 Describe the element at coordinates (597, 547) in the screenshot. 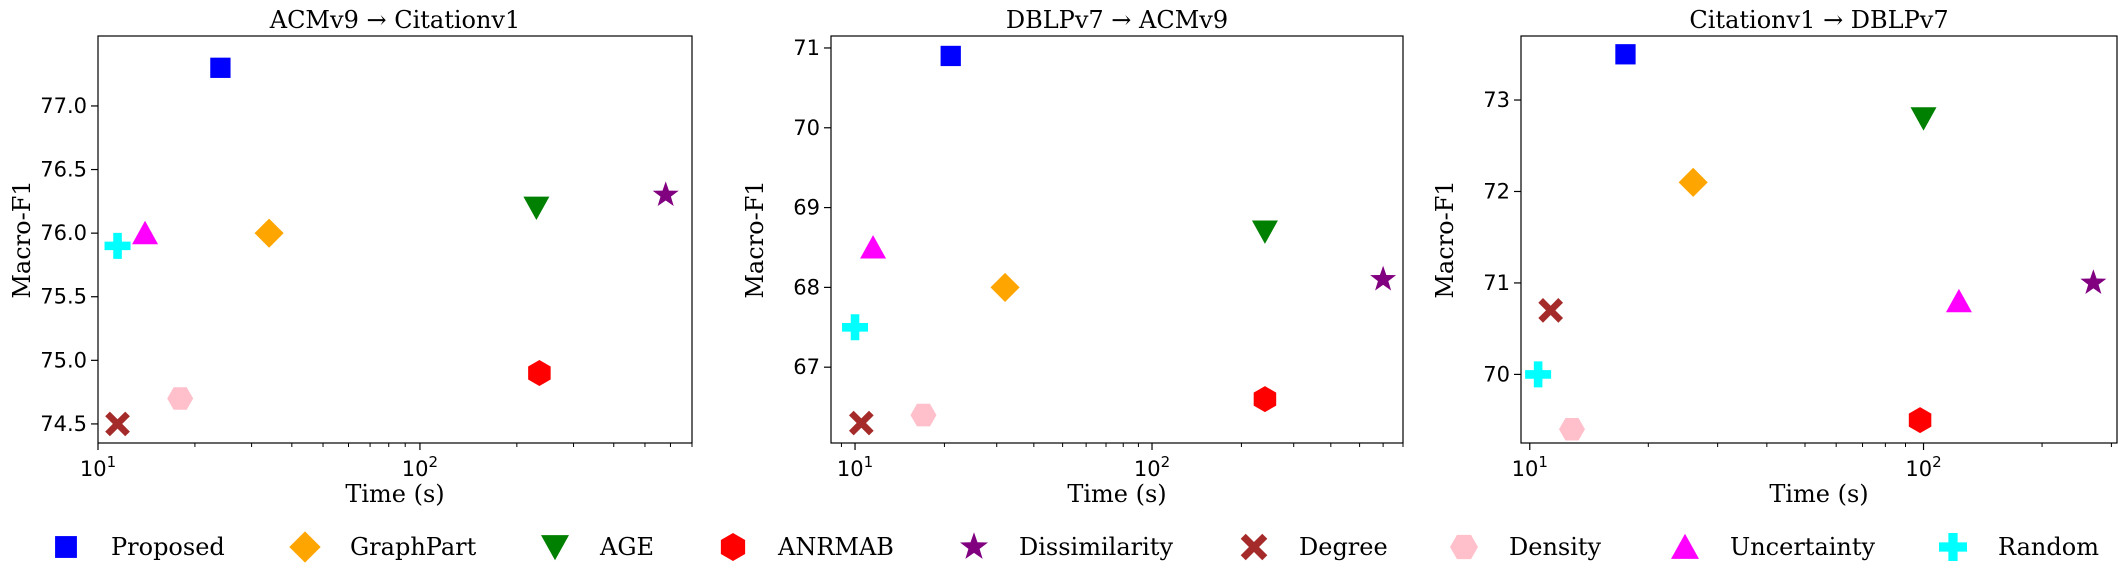

I see `legend-item-age: AGE` at that location.